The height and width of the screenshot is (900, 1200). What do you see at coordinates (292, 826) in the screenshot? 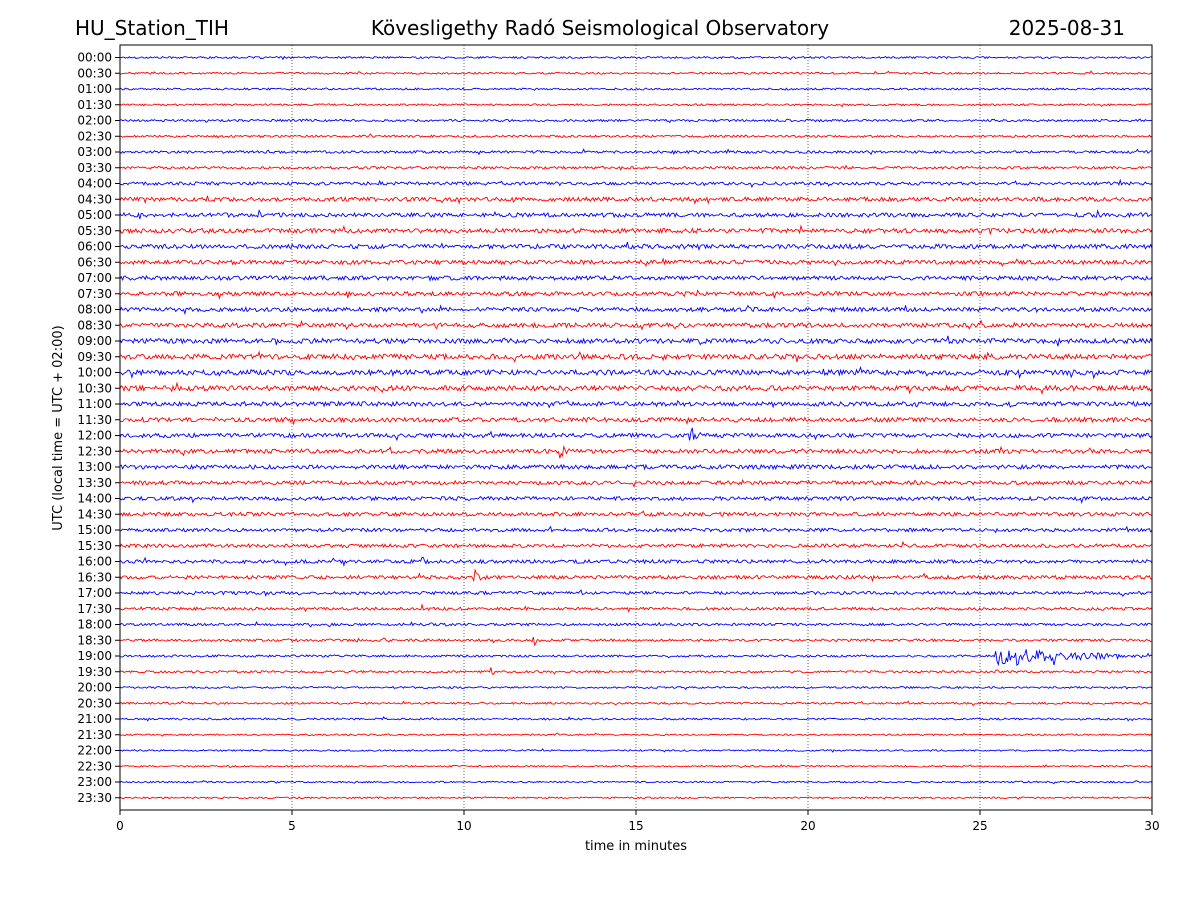
I see `x-tick-label: 5` at bounding box center [292, 826].